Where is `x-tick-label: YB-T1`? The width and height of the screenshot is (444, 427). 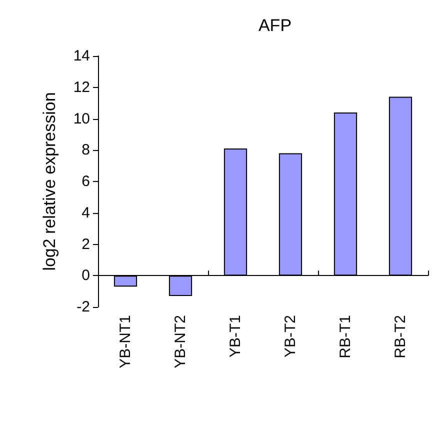
x-tick-label: YB-T1 is located at coordinates (235, 336).